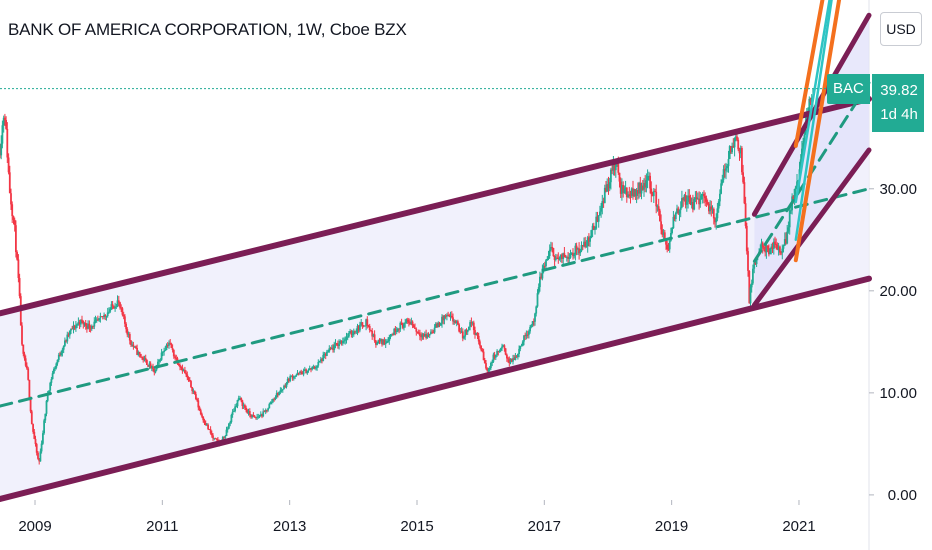 The image size is (932, 550). Describe the element at coordinates (901, 29) in the screenshot. I see `currency-button: USD` at that location.